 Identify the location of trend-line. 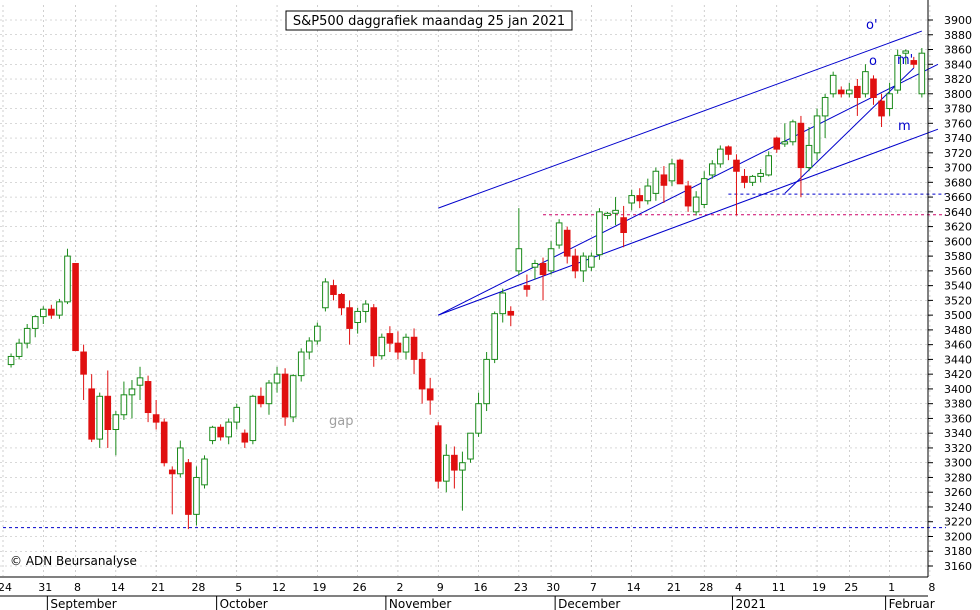
(849, 130).